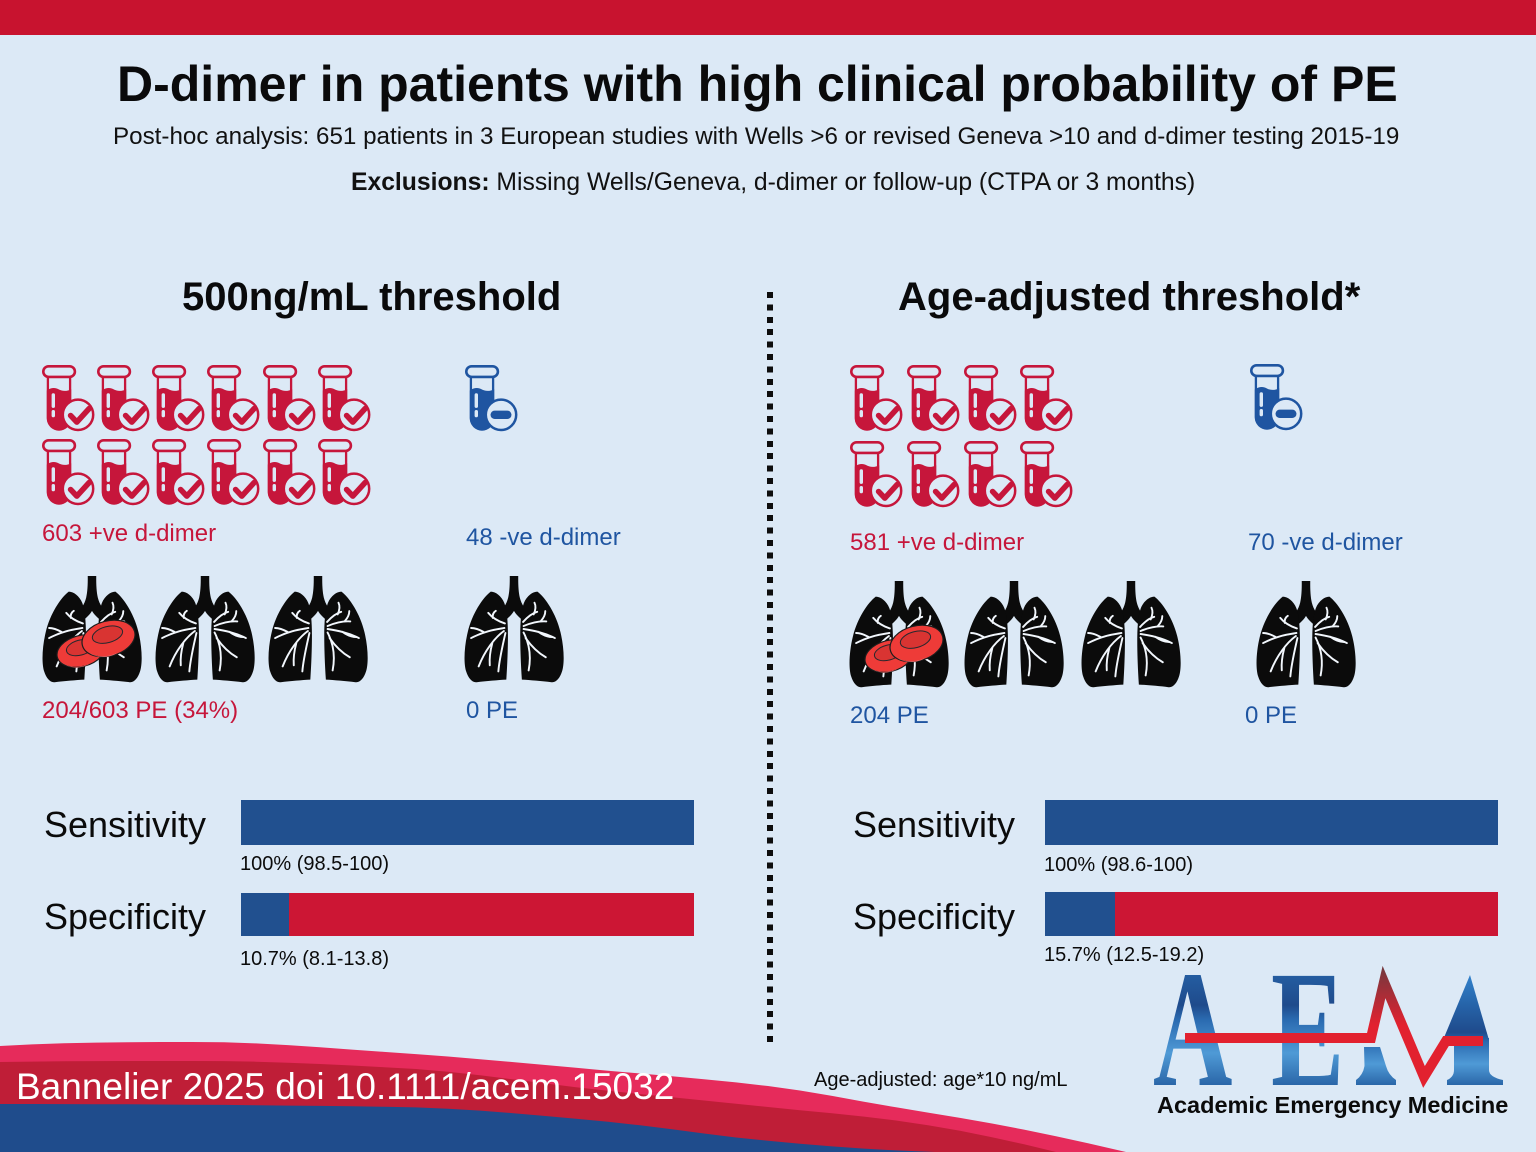  What do you see at coordinates (1332, 1105) in the screenshot?
I see `svg-text: Academic Emergency Medicine` at bounding box center [1332, 1105].